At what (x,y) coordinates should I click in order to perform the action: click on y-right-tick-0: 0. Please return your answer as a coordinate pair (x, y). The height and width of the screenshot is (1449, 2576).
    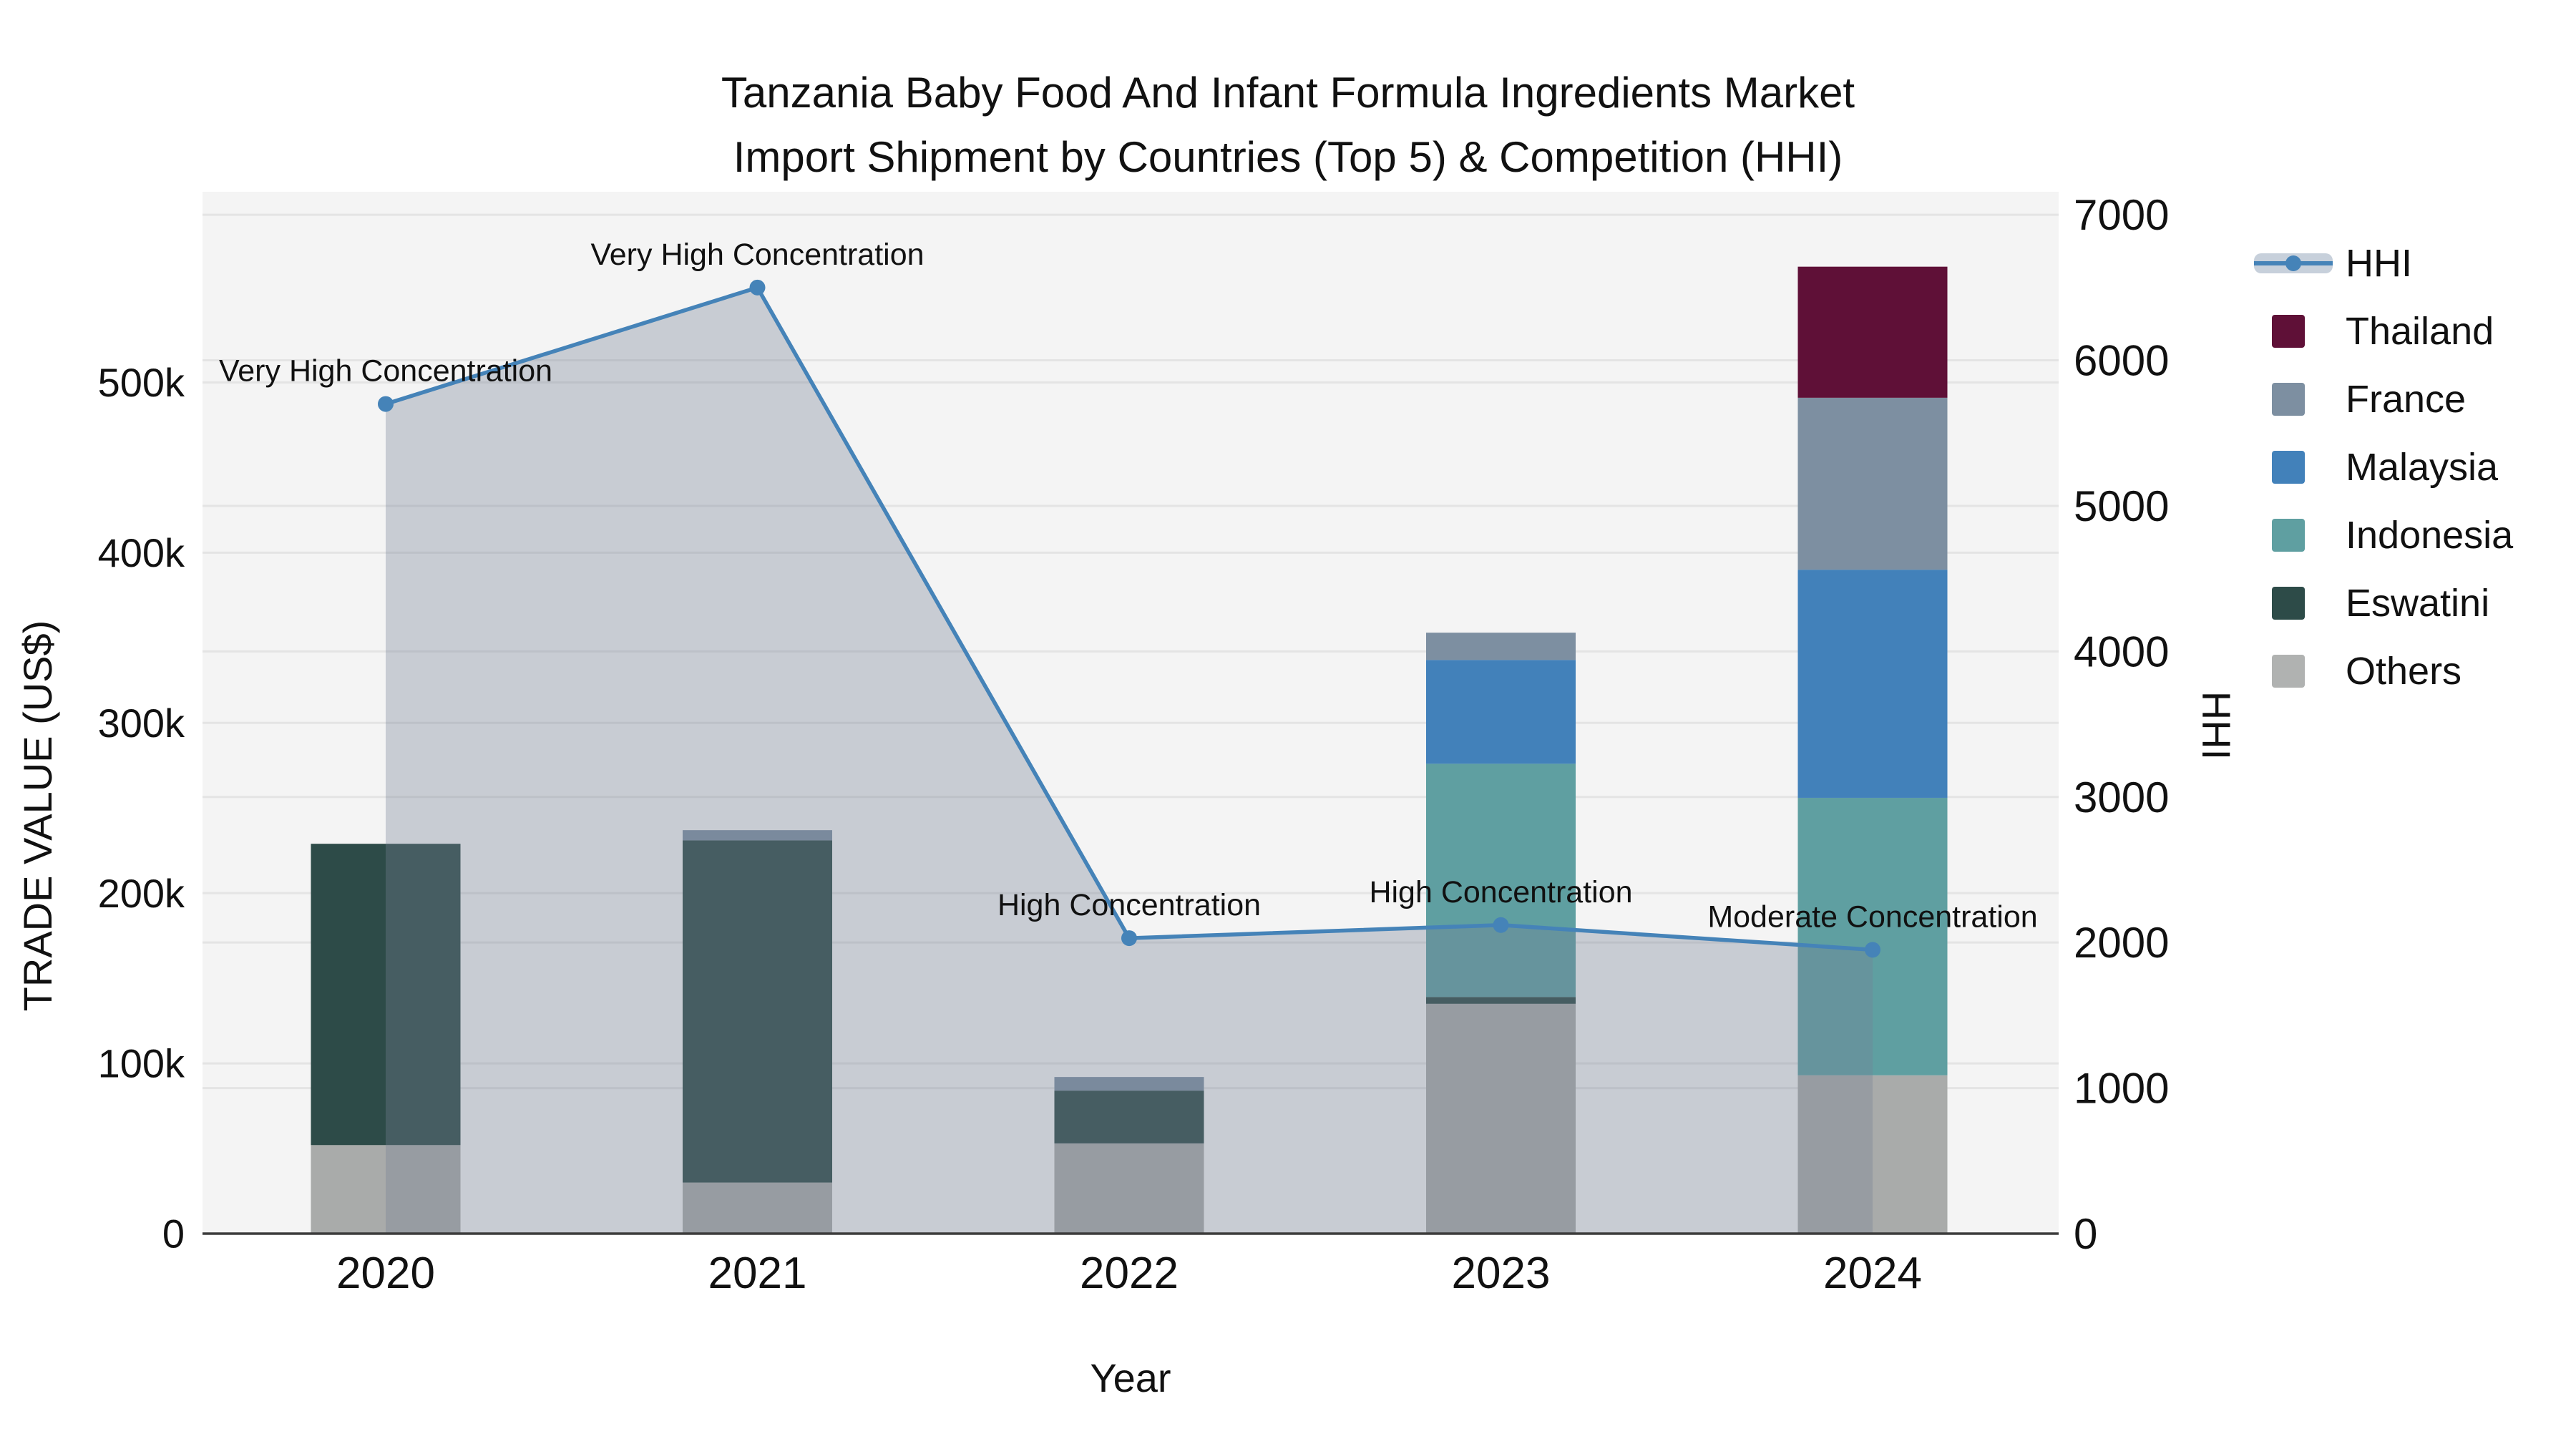
    Looking at the image, I should click on (2085, 1234).